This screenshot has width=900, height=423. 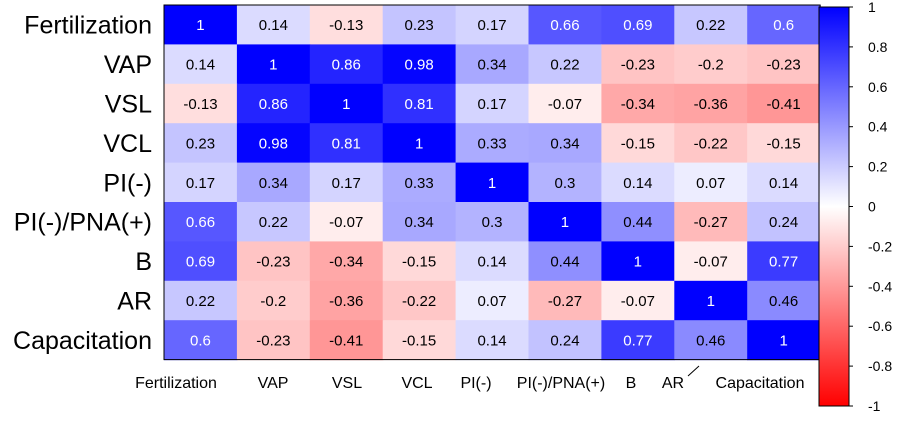 I want to click on colorbar-tick-label: -0.6, so click(x=880, y=326).